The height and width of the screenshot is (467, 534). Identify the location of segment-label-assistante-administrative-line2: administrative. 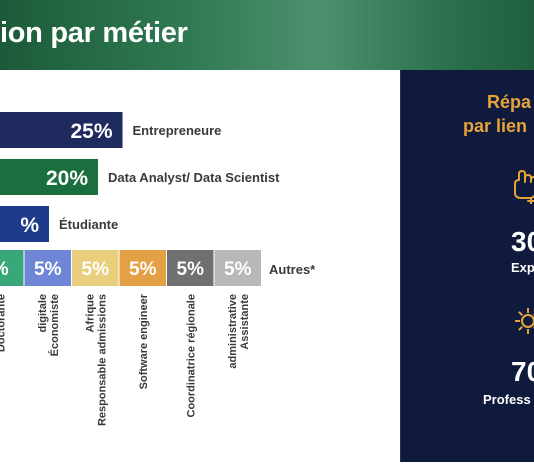
(233, 331).